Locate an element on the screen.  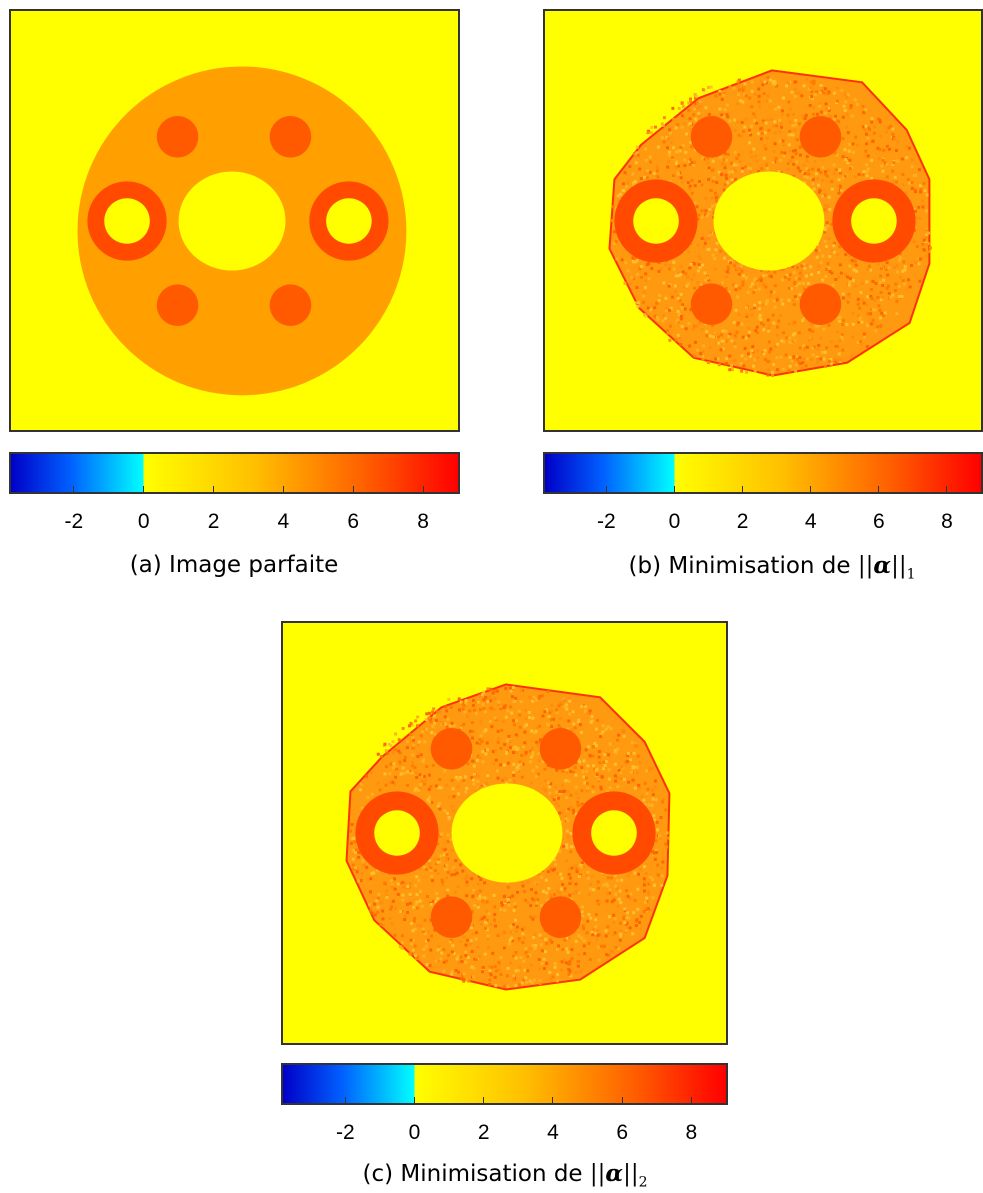
colorbar-tick-label: 2 is located at coordinates (213, 521).